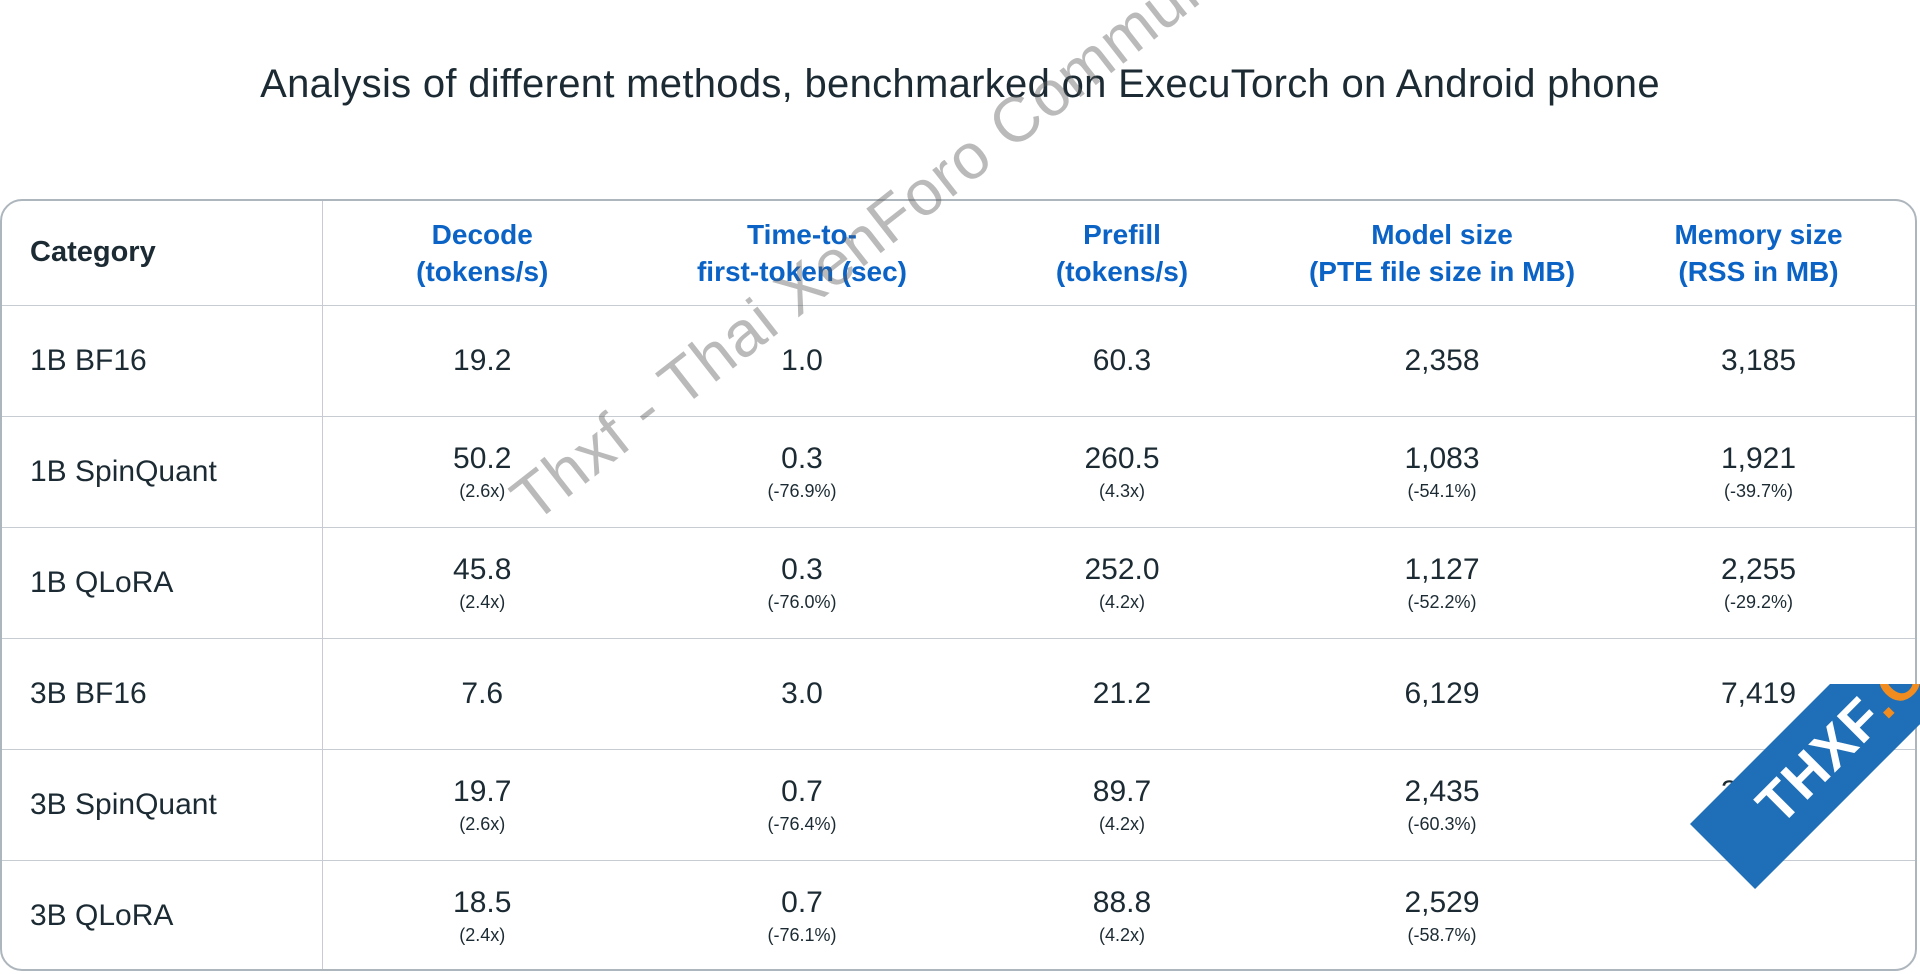 The image size is (1920, 974). What do you see at coordinates (1442, 490) in the screenshot?
I see `cell-delta: (-54.1%)` at bounding box center [1442, 490].